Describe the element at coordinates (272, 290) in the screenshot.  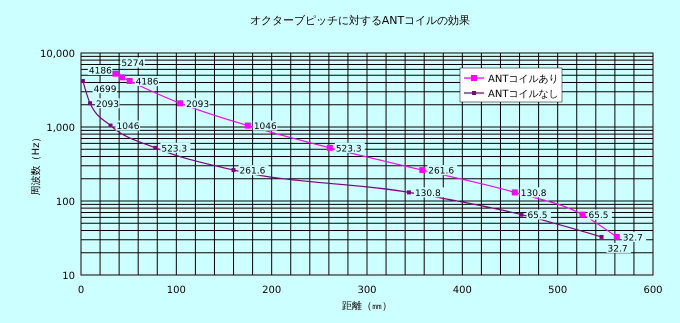
I see `x-tick-label: 200` at that location.